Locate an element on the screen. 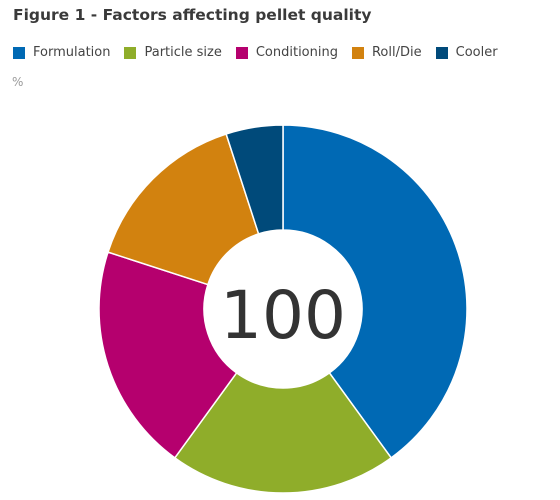 The width and height of the screenshot is (560, 500). legend-label-roll-die: Roll/Die is located at coordinates (396, 52).